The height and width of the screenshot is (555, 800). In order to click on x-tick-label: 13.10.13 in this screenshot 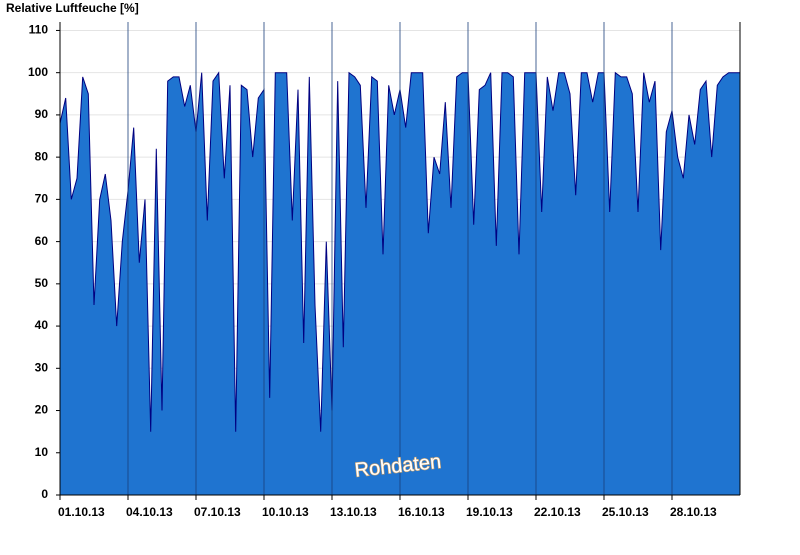, I will do `click(353, 512)`.